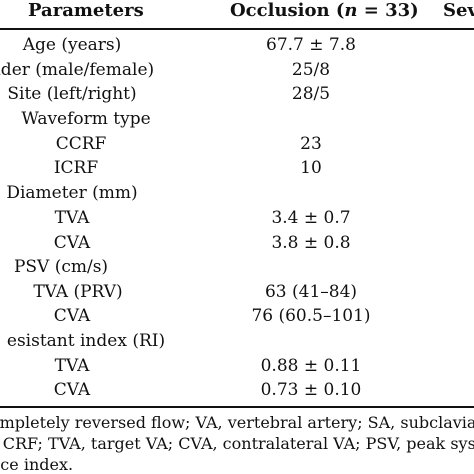  Describe the element at coordinates (81, 144) in the screenshot. I see `row-param: CCRF` at that location.